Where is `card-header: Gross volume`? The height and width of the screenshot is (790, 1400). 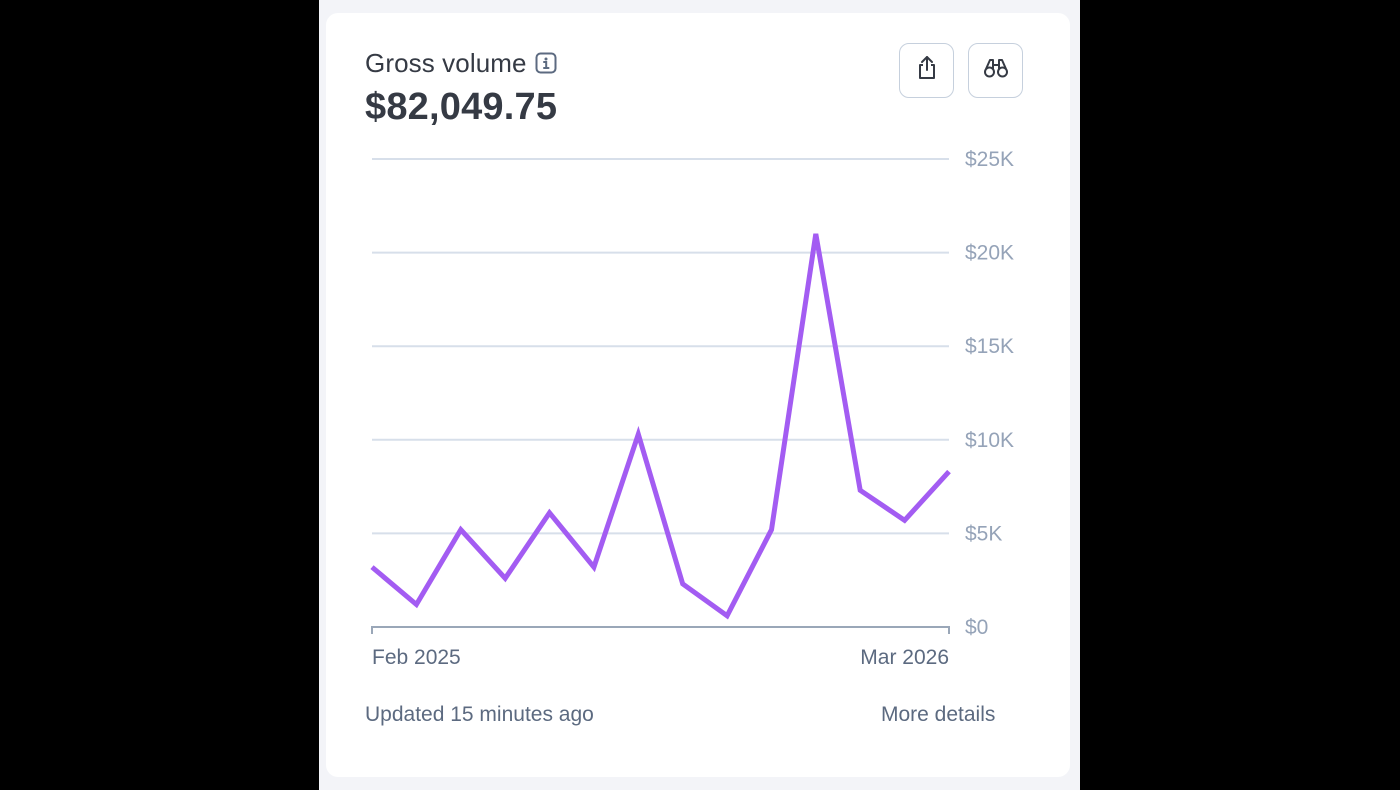 card-header: Gross volume is located at coordinates (461, 63).